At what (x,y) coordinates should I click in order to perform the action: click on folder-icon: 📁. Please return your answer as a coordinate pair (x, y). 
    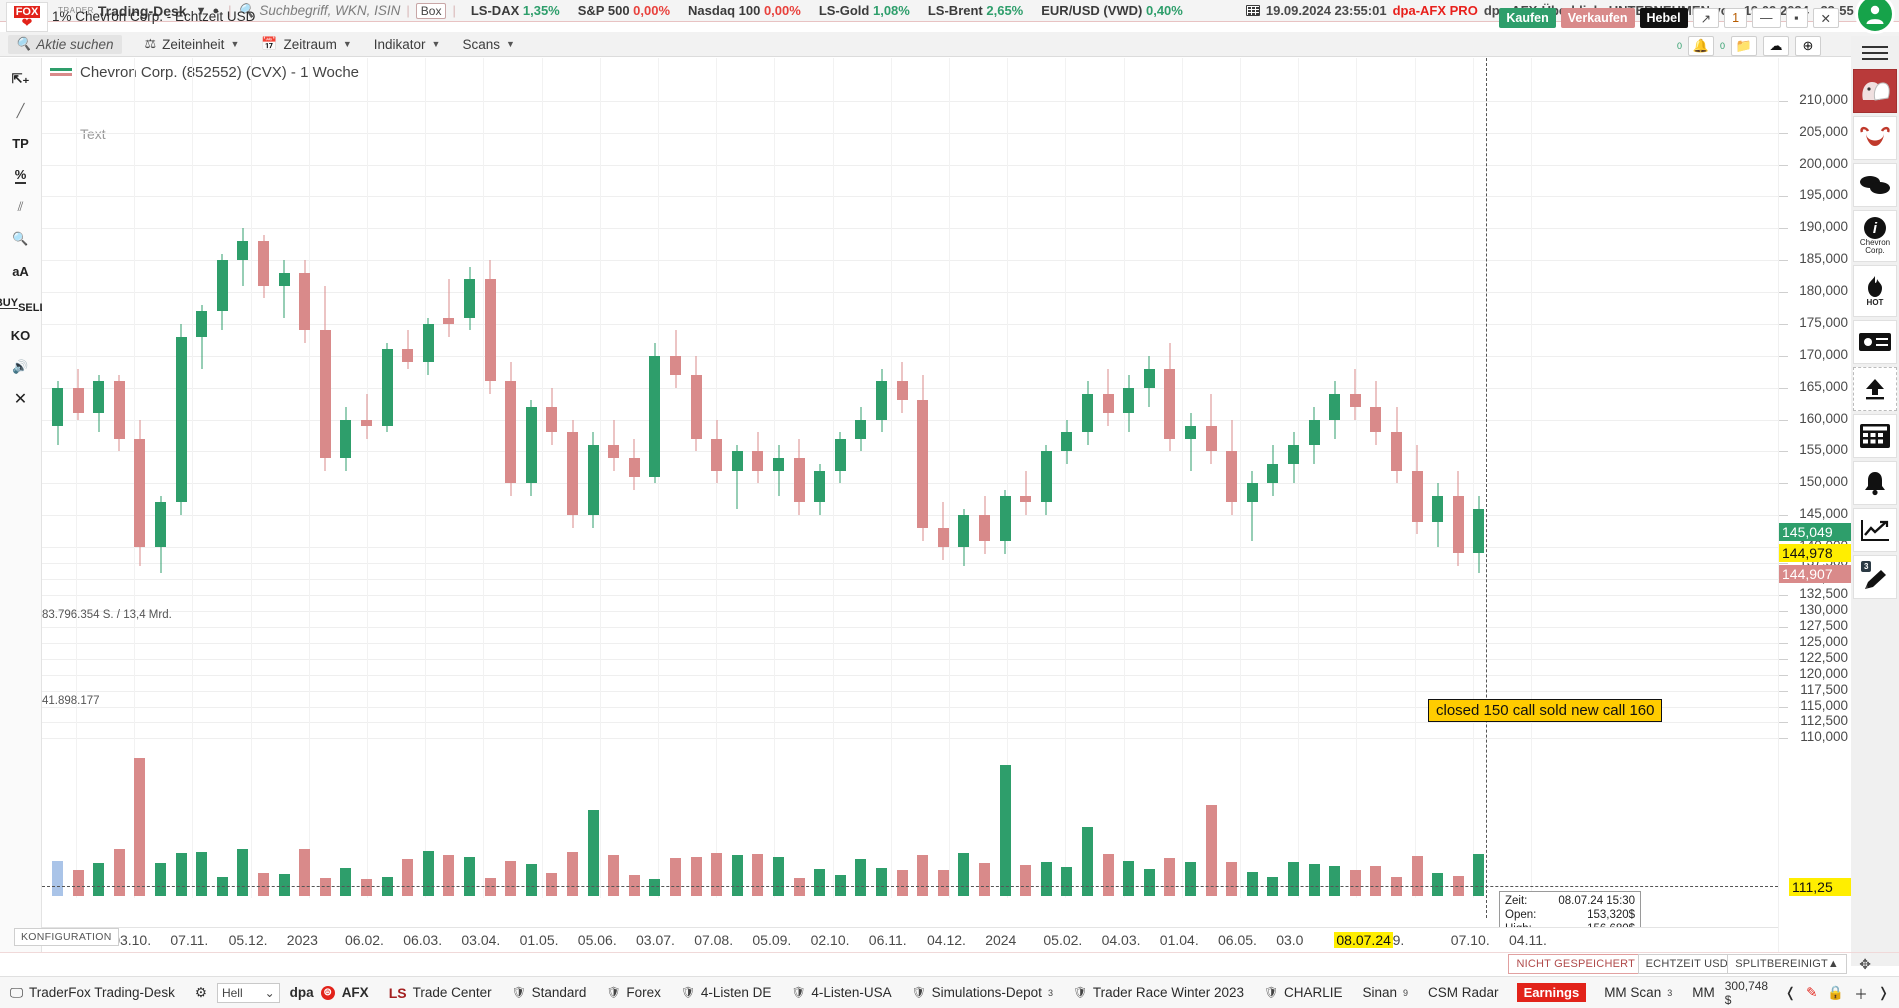
    Looking at the image, I should click on (1744, 46).